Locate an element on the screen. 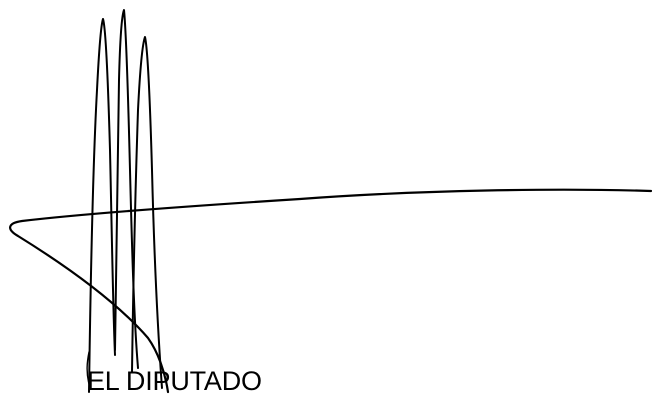  signature-tail-mark is located at coordinates (88, 368).